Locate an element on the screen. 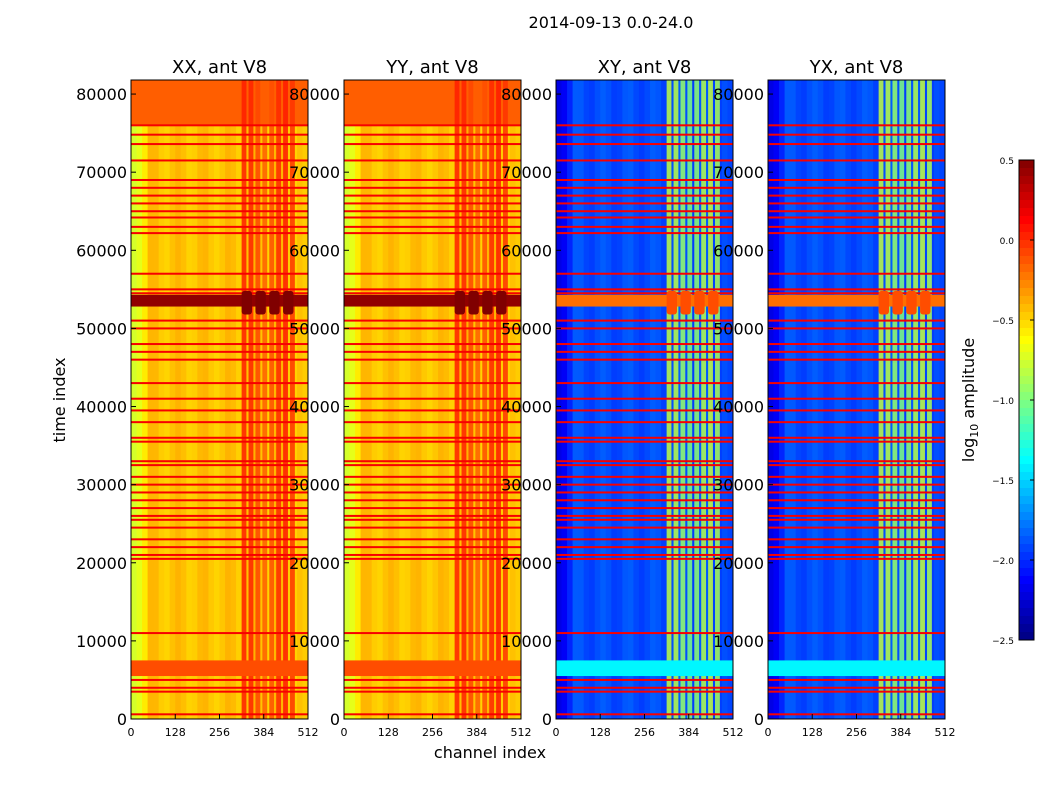 This screenshot has width=1050, height=800. panel-title: YY, ant V8 is located at coordinates (431, 67).